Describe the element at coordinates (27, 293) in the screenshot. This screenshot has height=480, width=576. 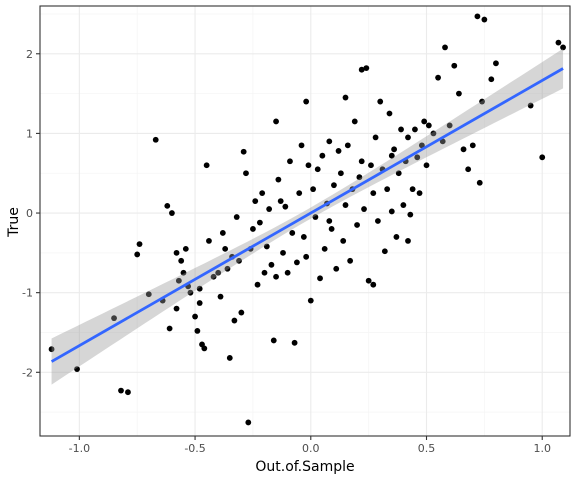
I see `y-tick-label: -1` at that location.